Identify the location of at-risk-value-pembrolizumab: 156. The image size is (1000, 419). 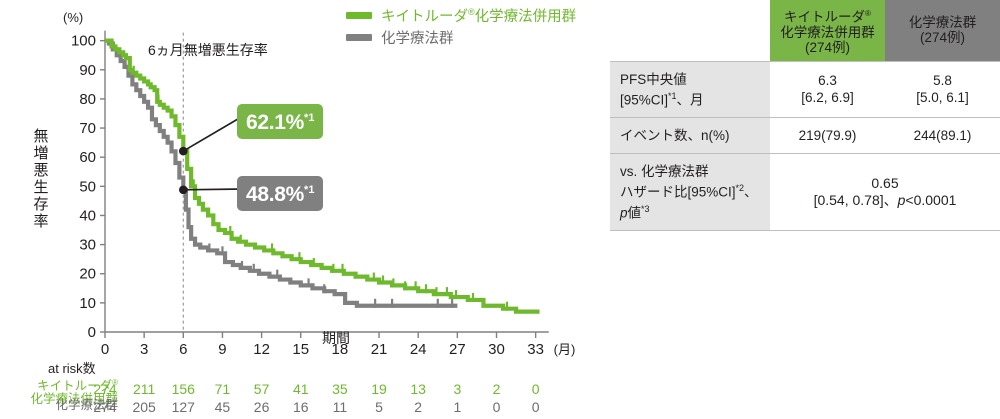
(183, 389).